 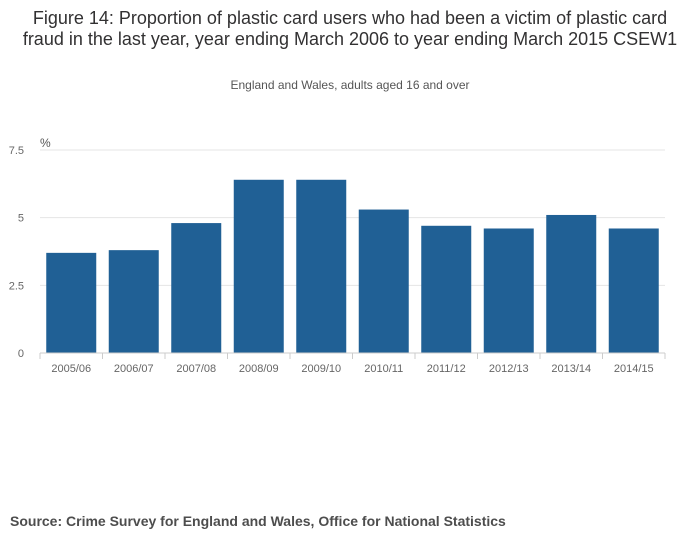 I want to click on x-tick-label: 2010/11, so click(x=383, y=369).